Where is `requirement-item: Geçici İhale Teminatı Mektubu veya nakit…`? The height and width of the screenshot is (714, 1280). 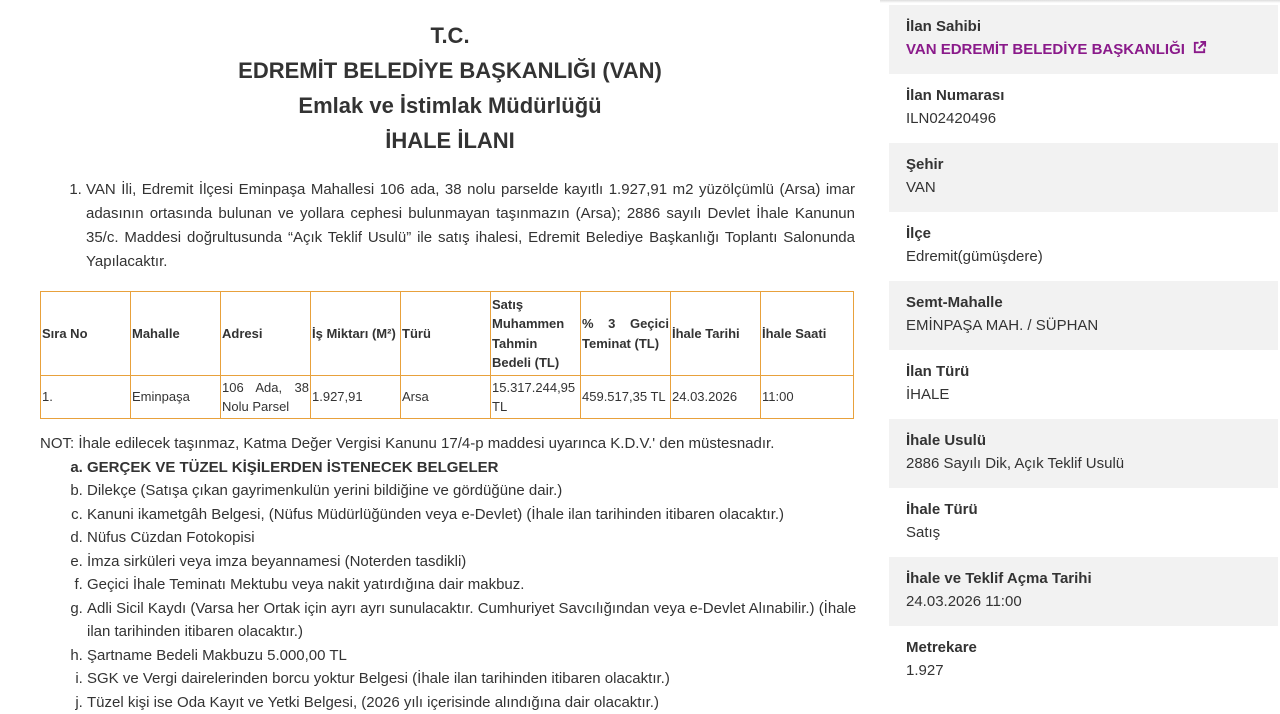
requirement-item: Geçici İhale Teminatı Mektubu veya nakit… is located at coordinates (473, 585).